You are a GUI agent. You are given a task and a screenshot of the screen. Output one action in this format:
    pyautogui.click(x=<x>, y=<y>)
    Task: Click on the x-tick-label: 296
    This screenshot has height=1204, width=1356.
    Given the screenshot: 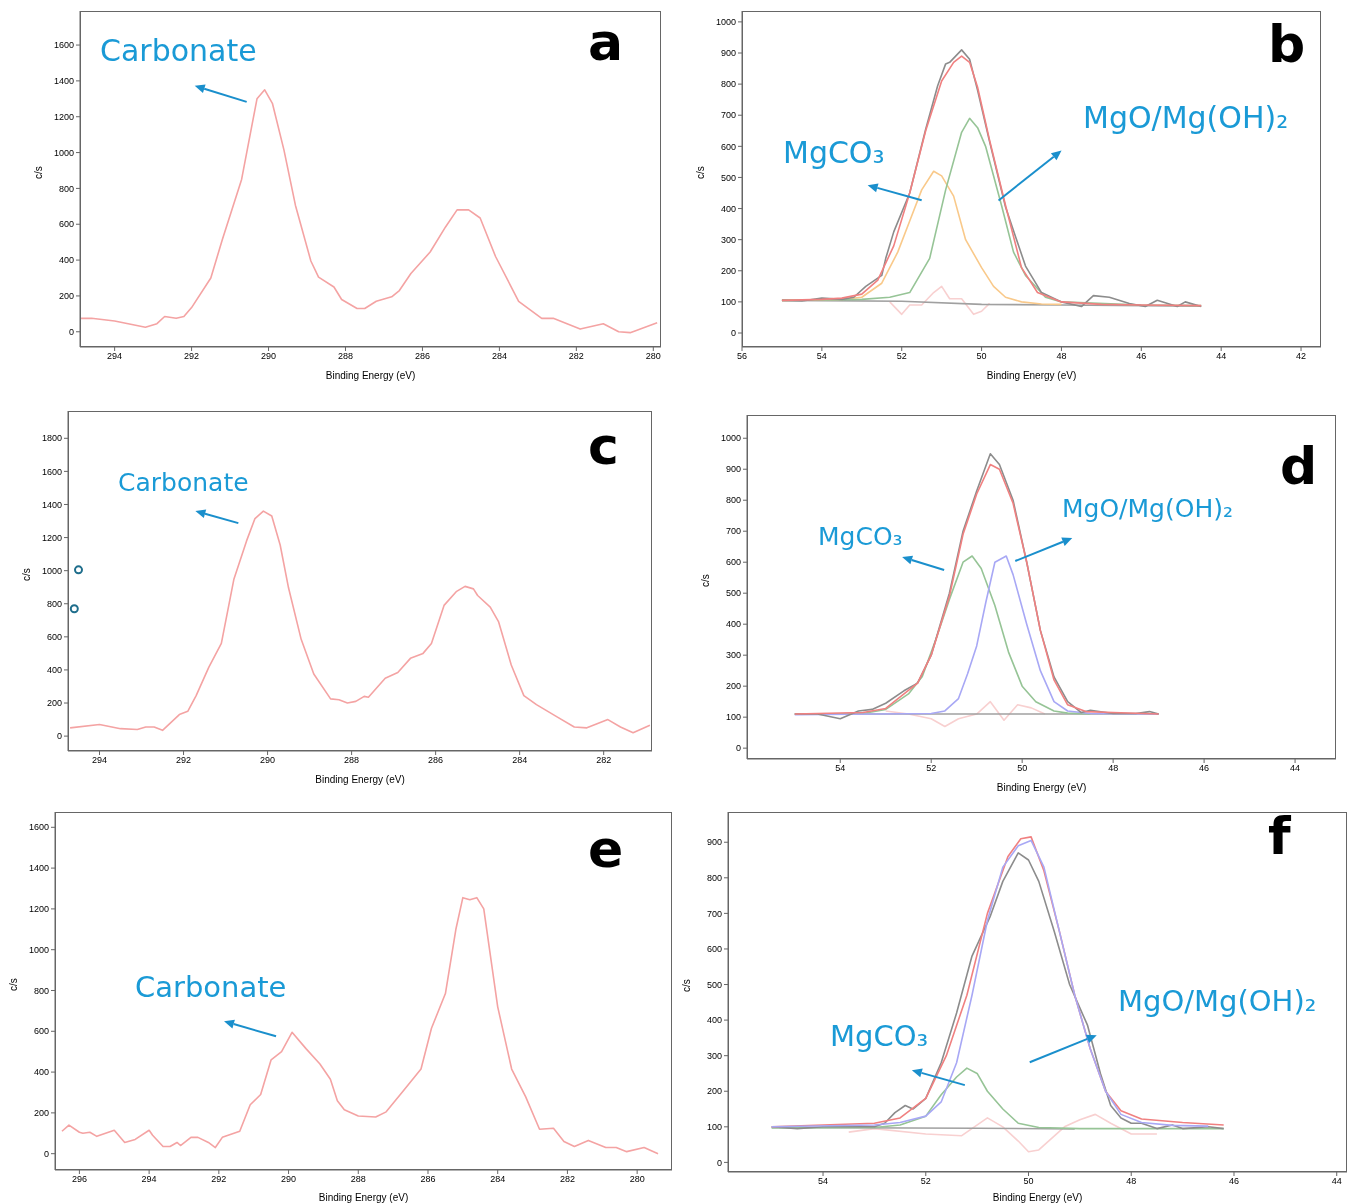 What is the action you would take?
    pyautogui.click(x=79, y=1179)
    